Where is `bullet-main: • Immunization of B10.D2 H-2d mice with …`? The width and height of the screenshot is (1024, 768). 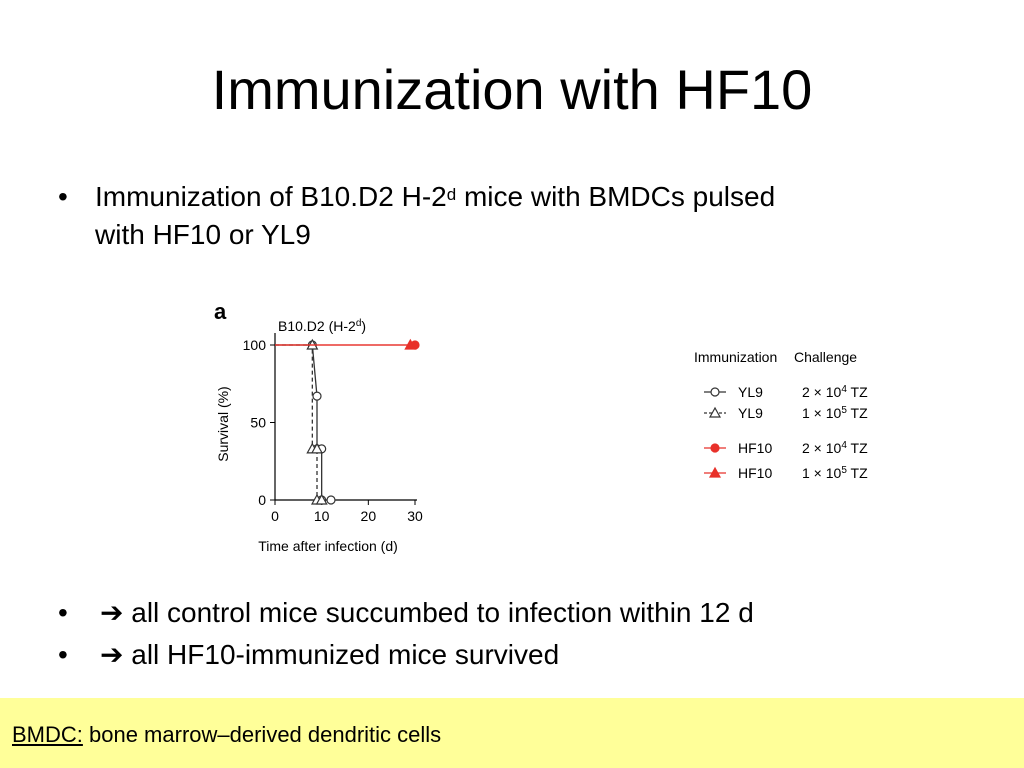 bullet-main: • Immunization of B10.D2 H-2d mice with … is located at coordinates (508, 216).